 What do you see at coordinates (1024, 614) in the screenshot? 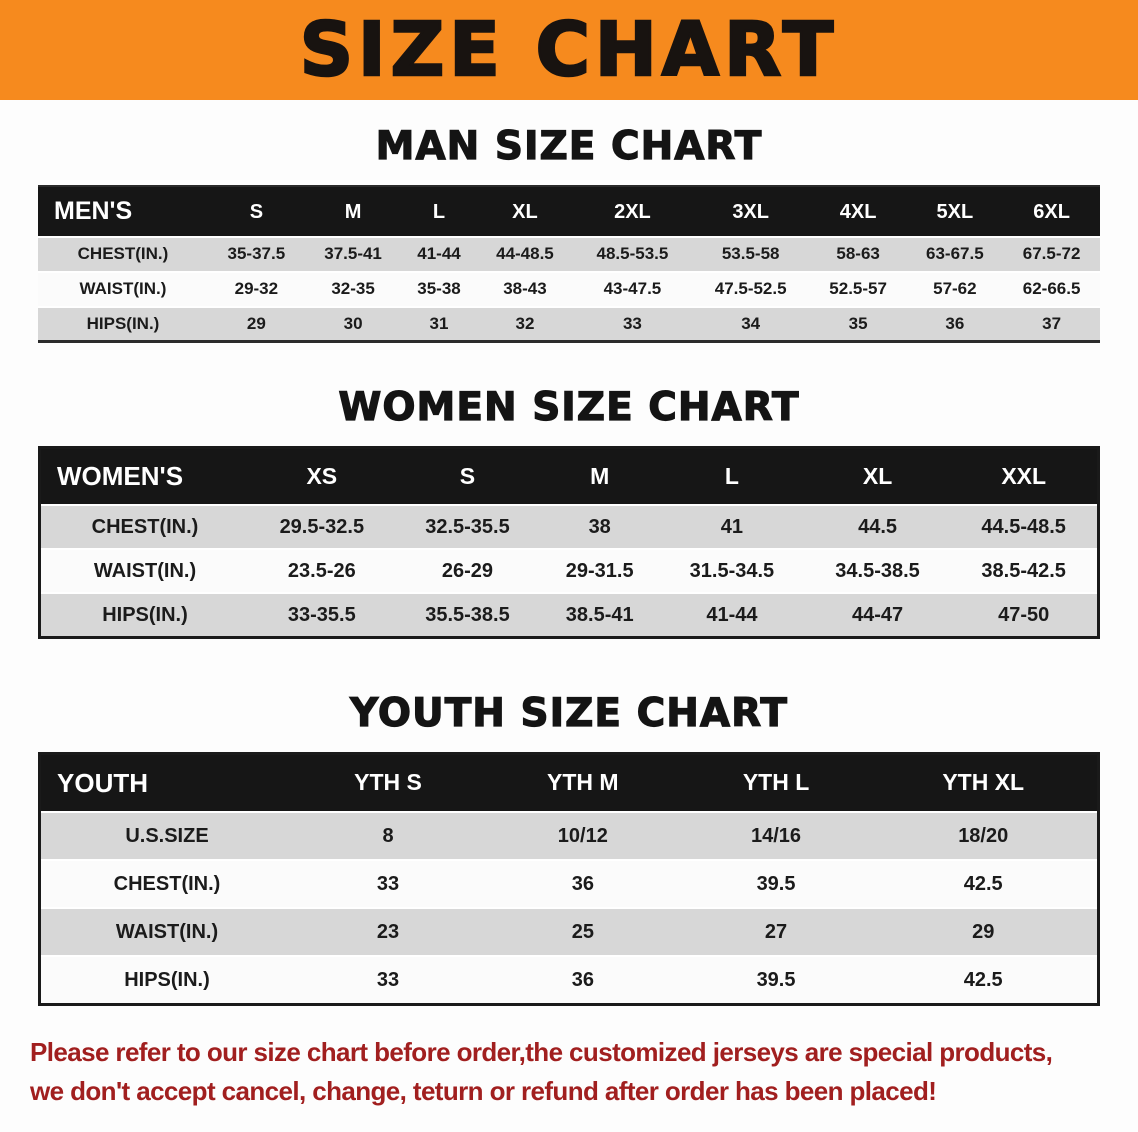
I see `size-value-cell: 47-50` at bounding box center [1024, 614].